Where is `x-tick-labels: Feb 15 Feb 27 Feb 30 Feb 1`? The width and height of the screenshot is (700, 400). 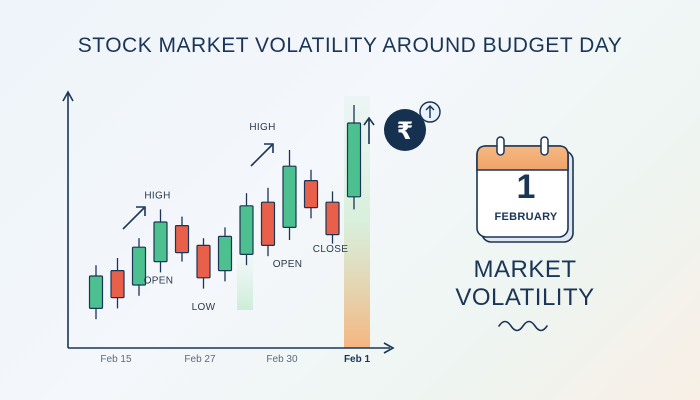 x-tick-labels: Feb 15 Feb 27 Feb 30 Feb 1 is located at coordinates (235, 359).